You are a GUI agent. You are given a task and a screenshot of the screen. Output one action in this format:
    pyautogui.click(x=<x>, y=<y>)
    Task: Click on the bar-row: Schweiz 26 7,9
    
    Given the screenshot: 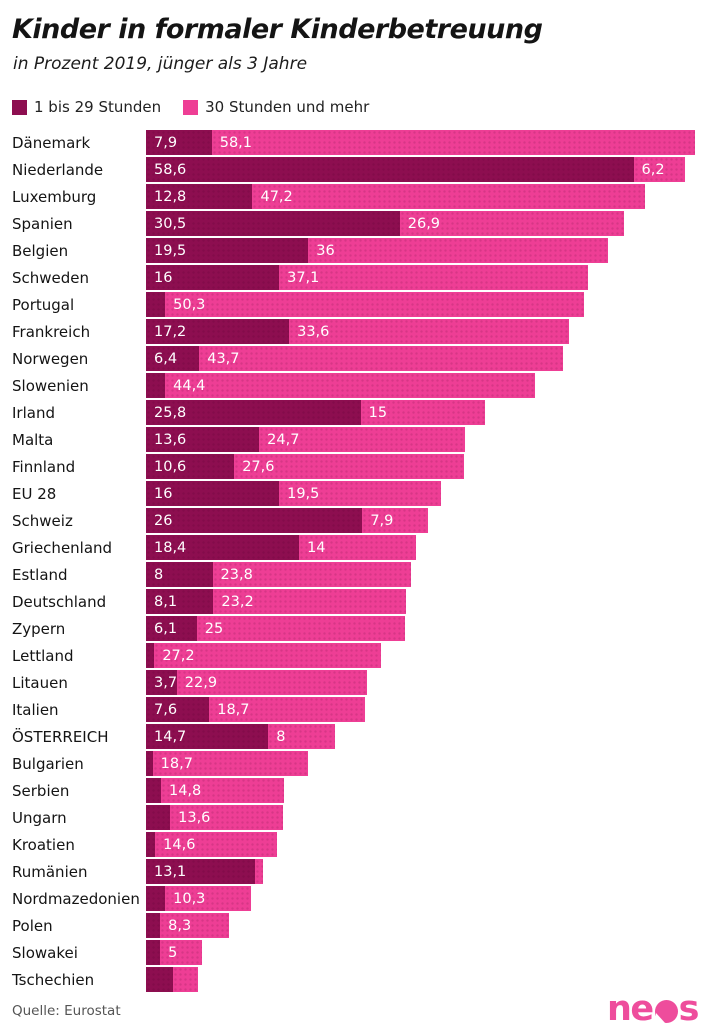 What is the action you would take?
    pyautogui.click(x=354, y=520)
    